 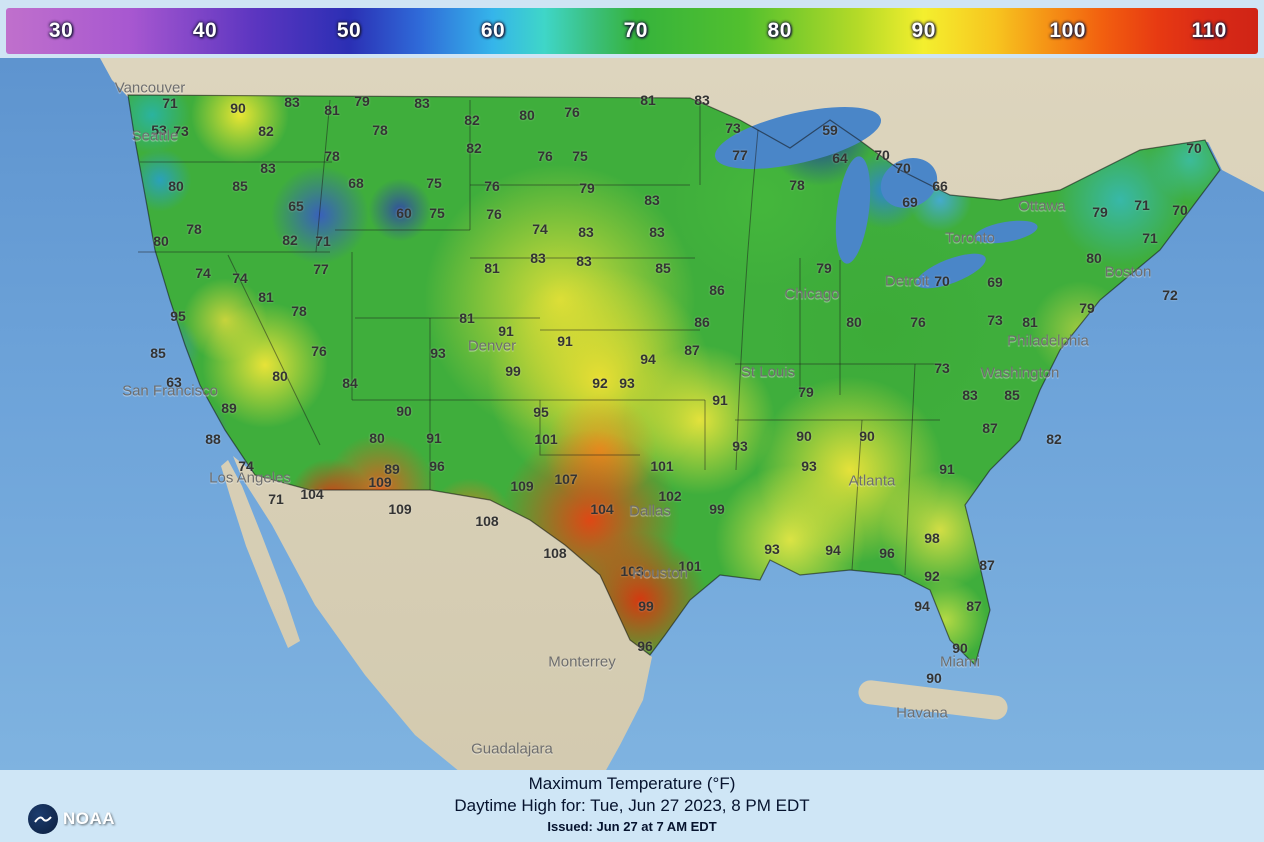 What do you see at coordinates (1128, 272) in the screenshot?
I see `city-label-boston: Boston` at bounding box center [1128, 272].